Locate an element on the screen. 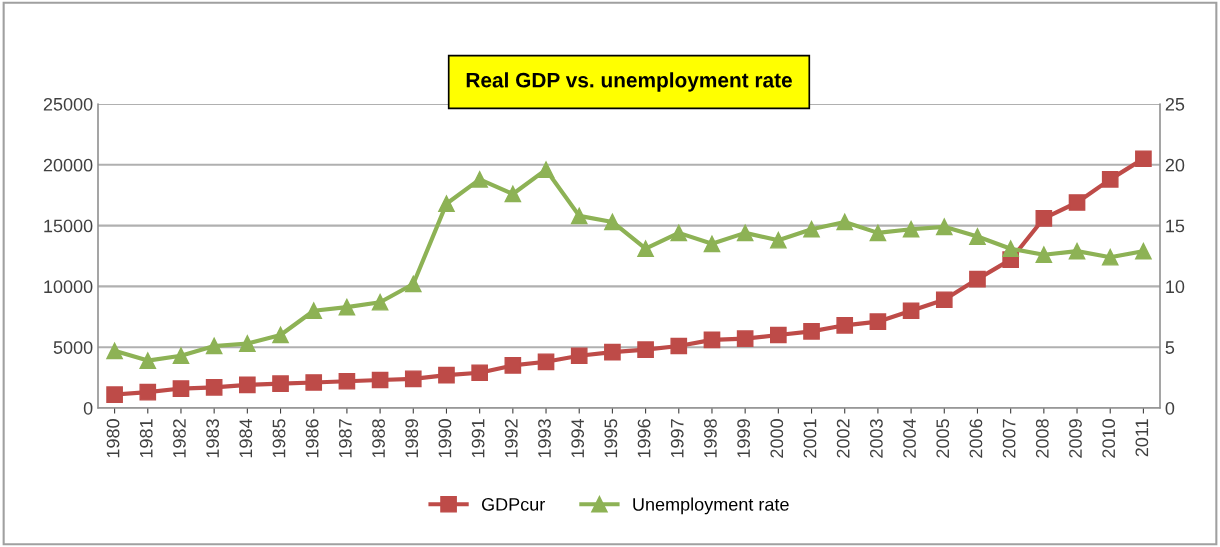 This screenshot has width=1220, height=547. legend-label: Unemployment rate is located at coordinates (711, 506).